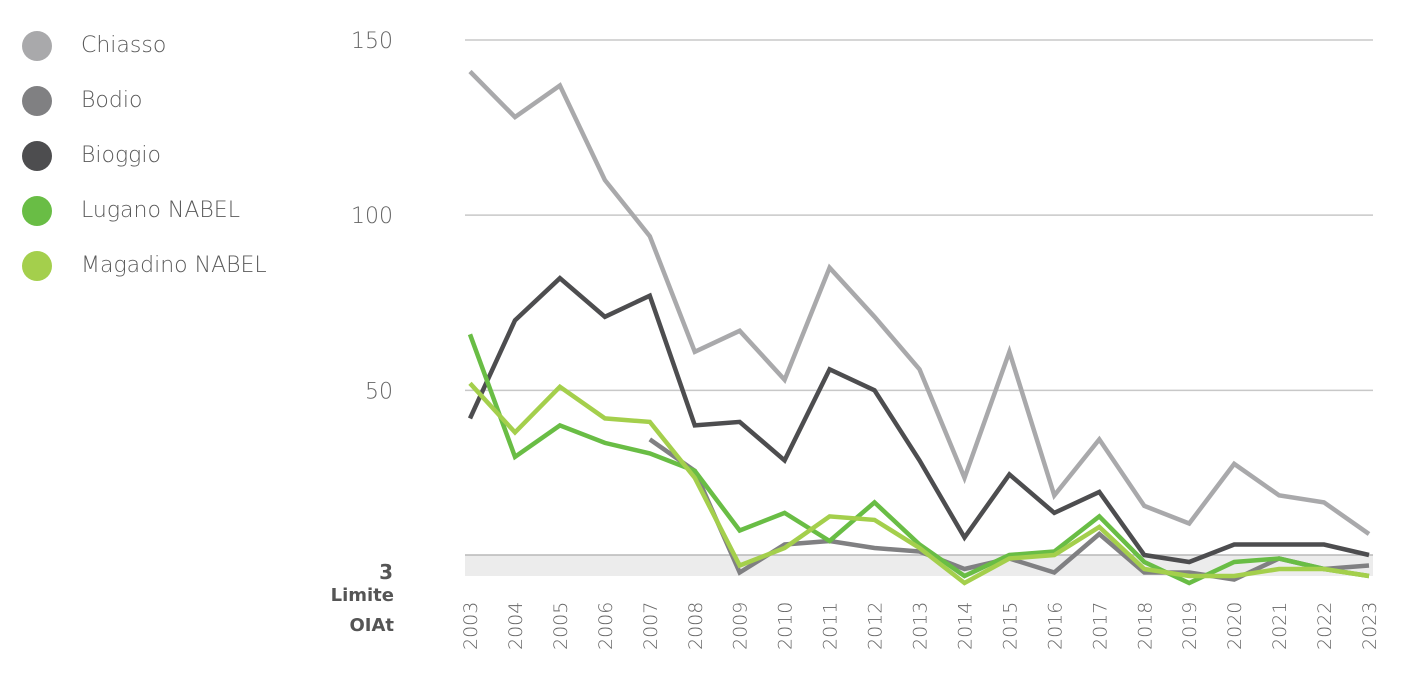 The width and height of the screenshot is (1408, 692). Describe the element at coordinates (372, 216) in the screenshot. I see `y-tick-label: 100` at that location.